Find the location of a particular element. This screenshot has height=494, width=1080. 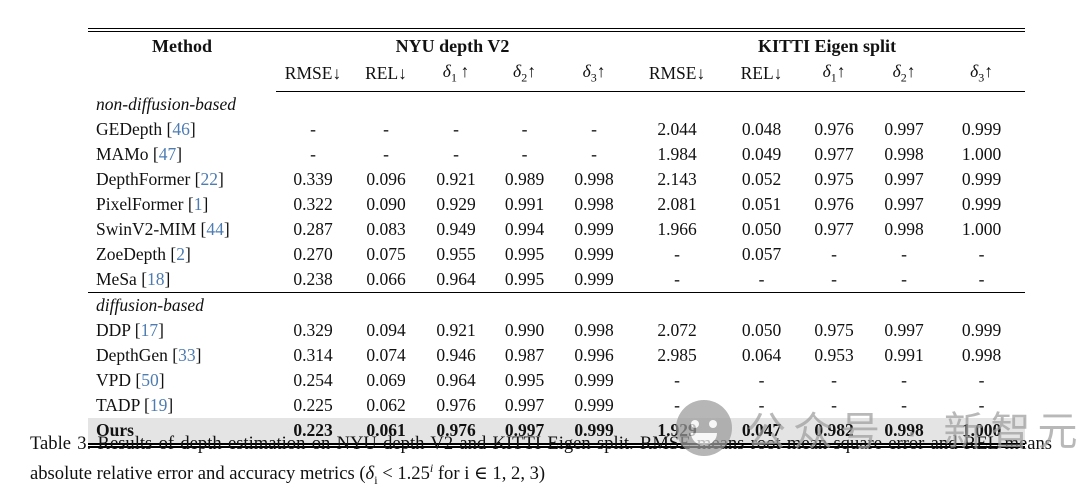

value-cell: 0.090 is located at coordinates (386, 204).